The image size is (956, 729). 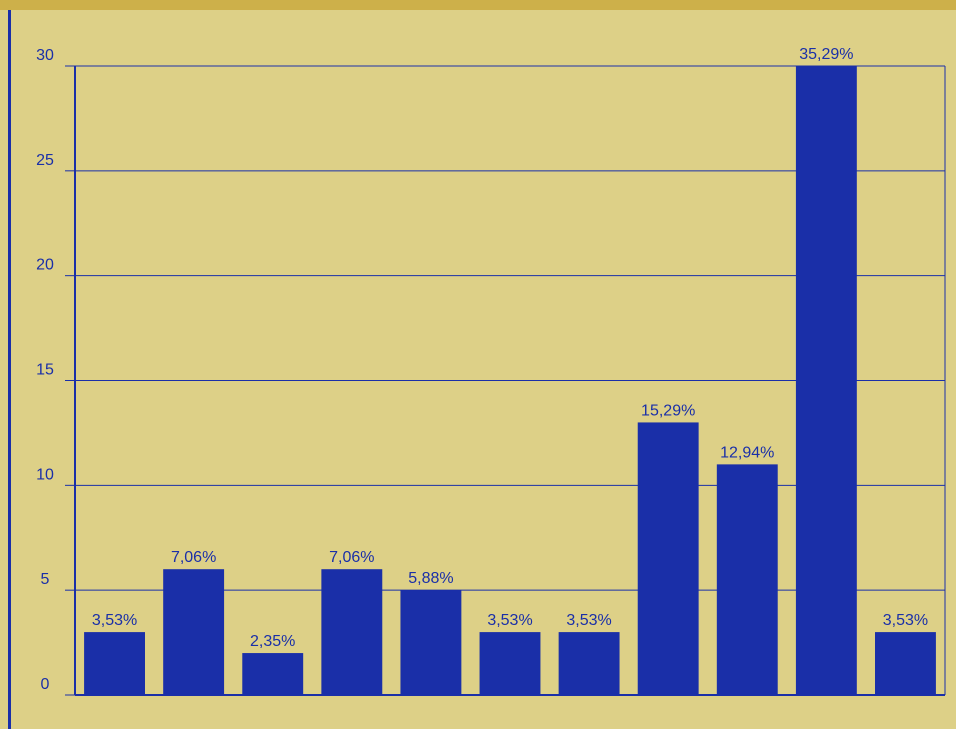 I want to click on left-border, so click(x=9, y=369).